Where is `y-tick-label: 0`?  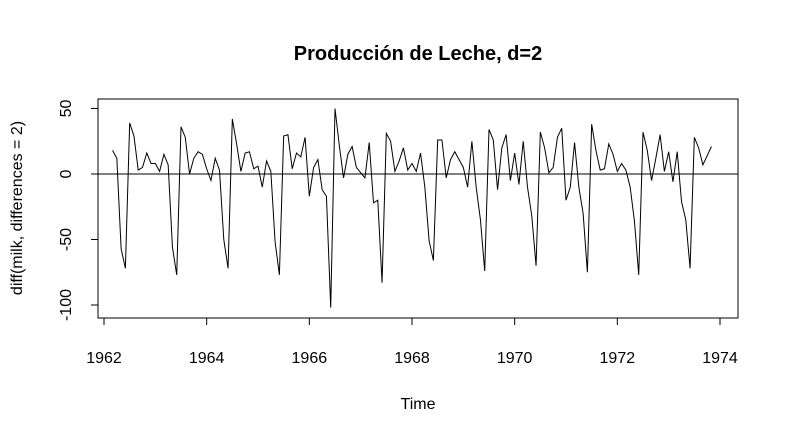 y-tick-label: 0 is located at coordinates (66, 173).